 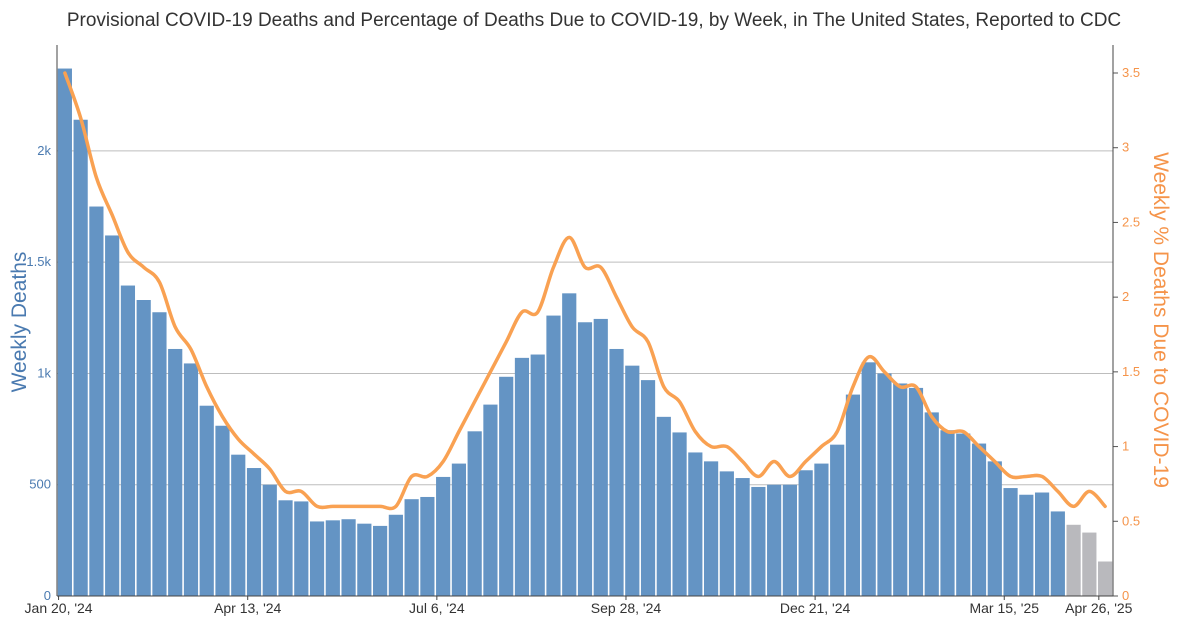 I want to click on x-tick-label: Apr 13, '24, so click(x=247, y=608).